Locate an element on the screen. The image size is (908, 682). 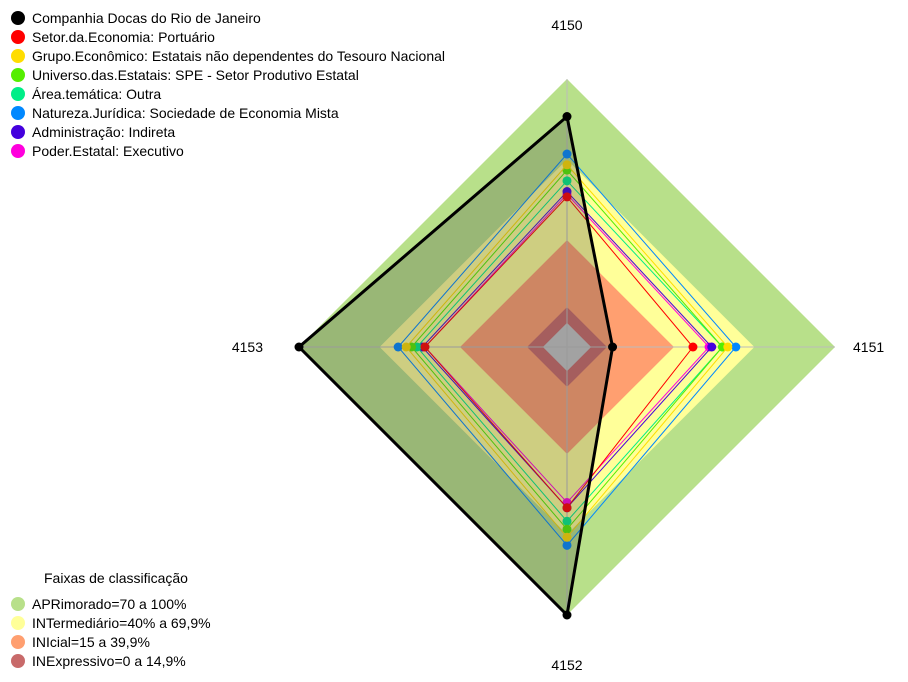
axis-label-4152: 4152 is located at coordinates (566, 665).